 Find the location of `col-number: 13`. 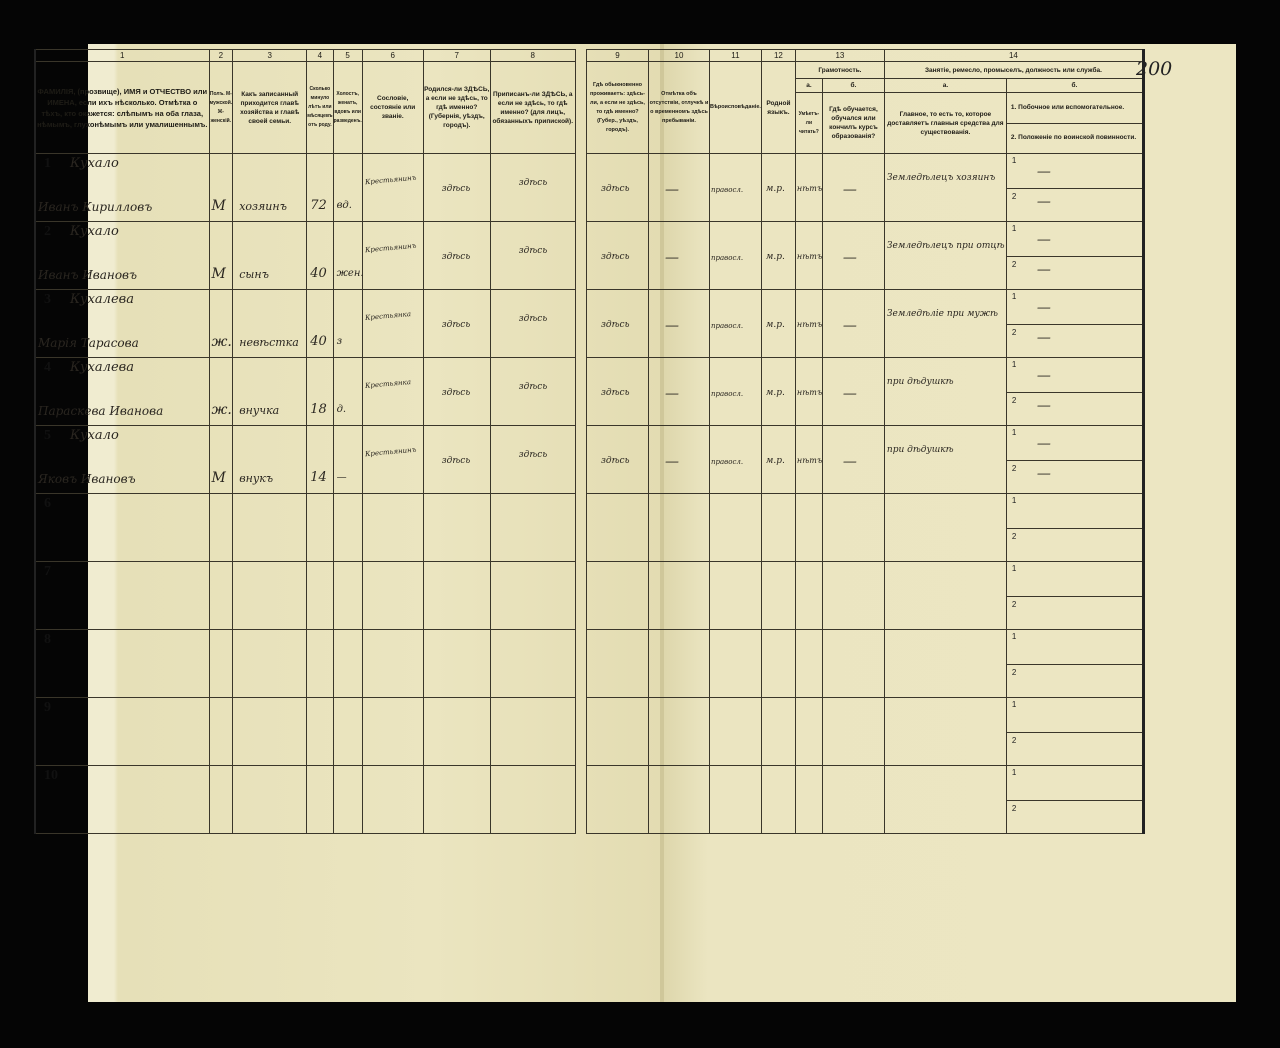

col-number: 13 is located at coordinates (839, 55).